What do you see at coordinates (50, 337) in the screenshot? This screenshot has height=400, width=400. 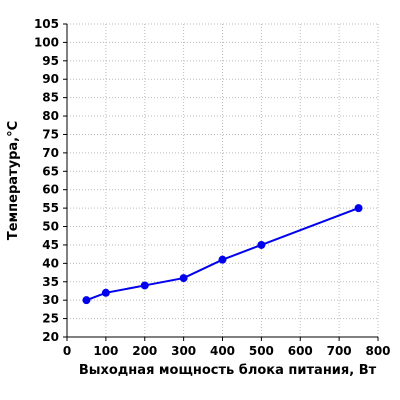 I see `y-tick-label: 20` at bounding box center [50, 337].